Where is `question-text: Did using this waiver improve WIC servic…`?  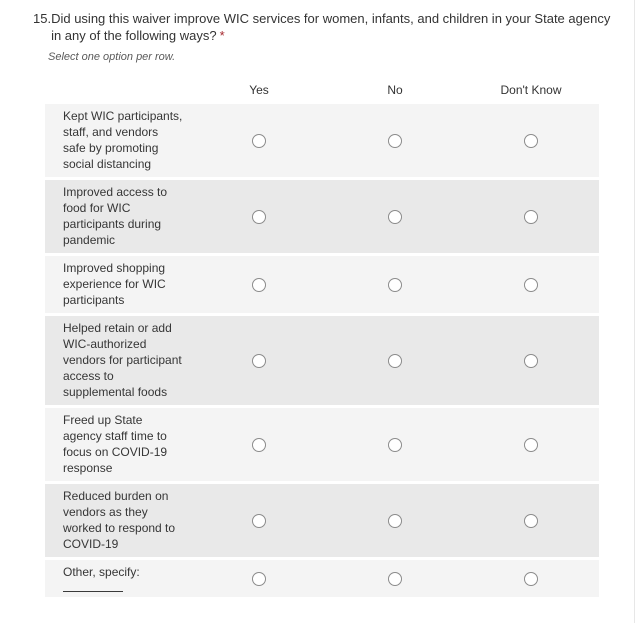
question-text: Did using this waiver improve WIC servic… is located at coordinates (331, 27).